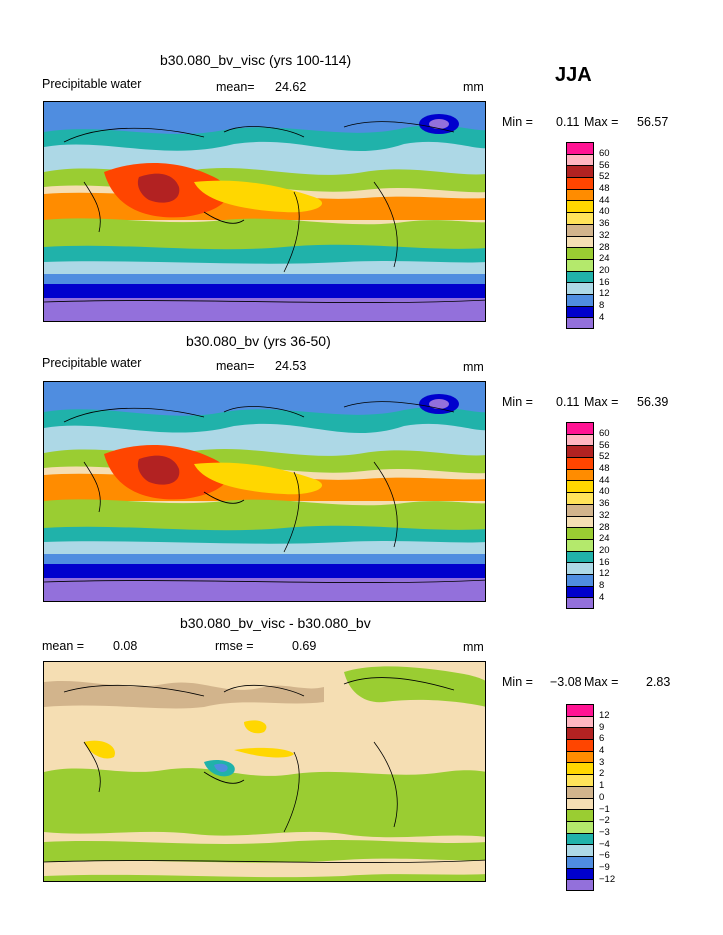  Describe the element at coordinates (275, 623) in the screenshot. I see `panel-3-title: b30.080_bv_visc - b30.080_bv` at that location.